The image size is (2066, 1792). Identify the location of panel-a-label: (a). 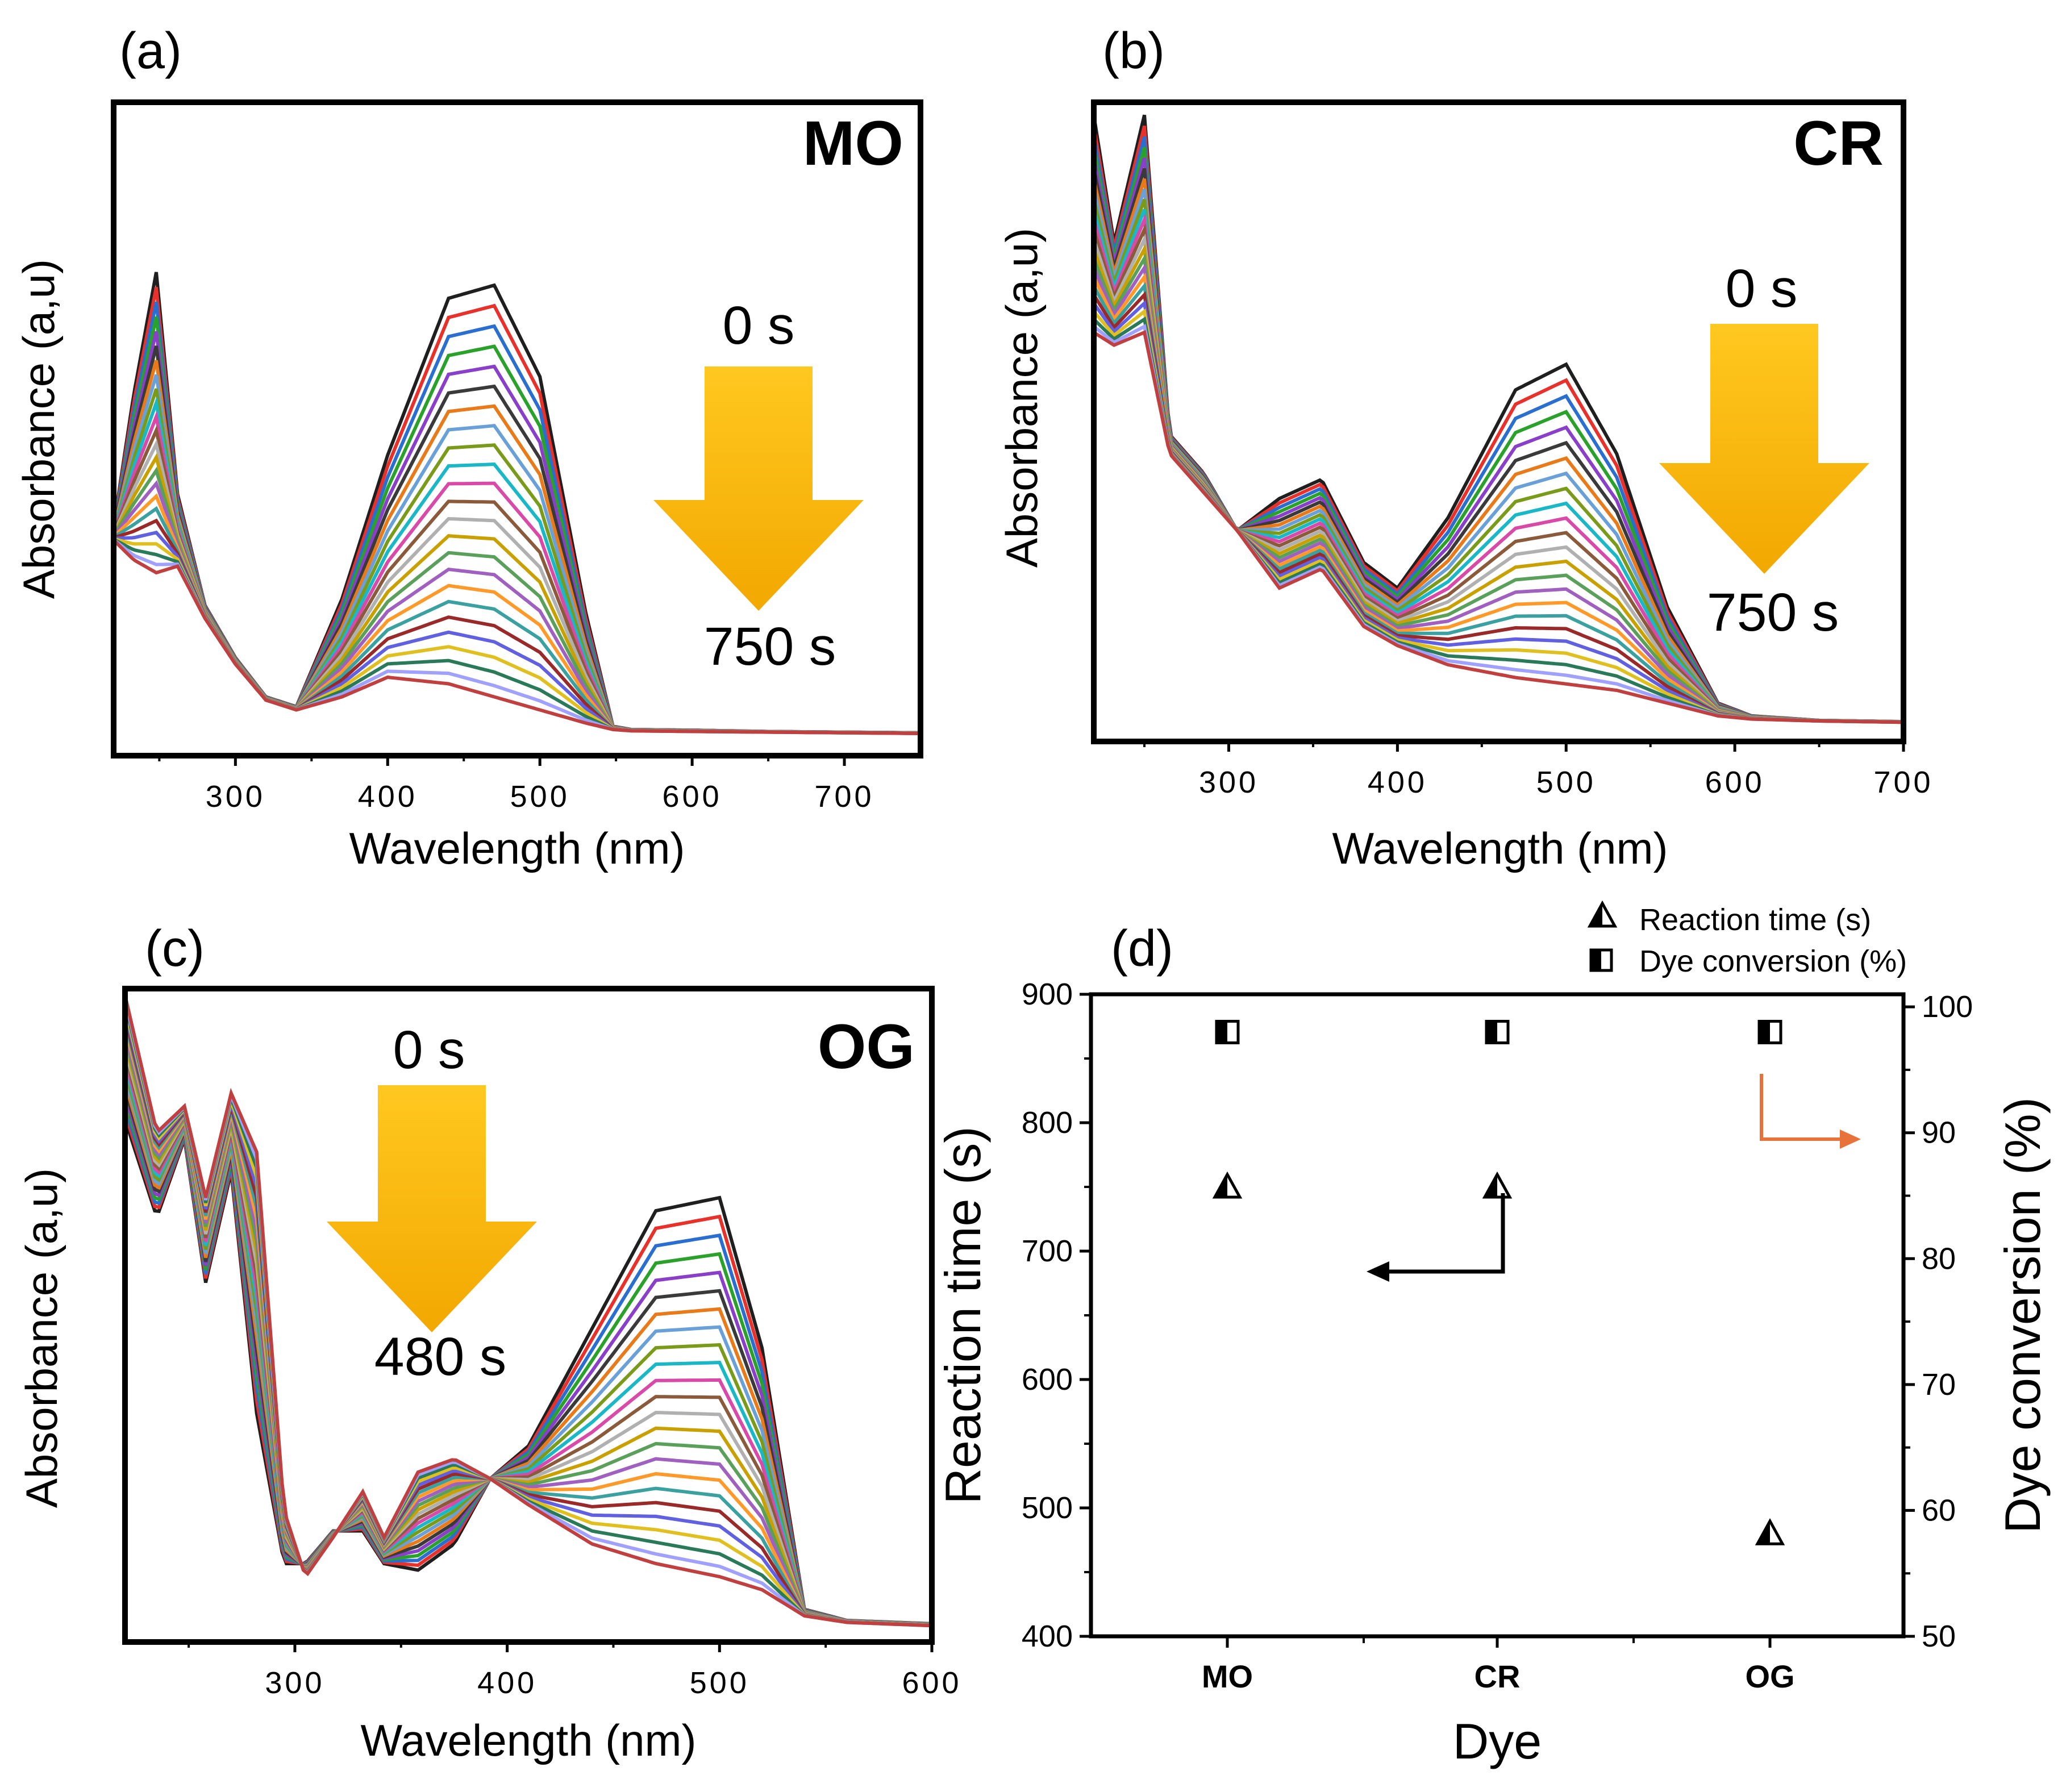
(150, 51).